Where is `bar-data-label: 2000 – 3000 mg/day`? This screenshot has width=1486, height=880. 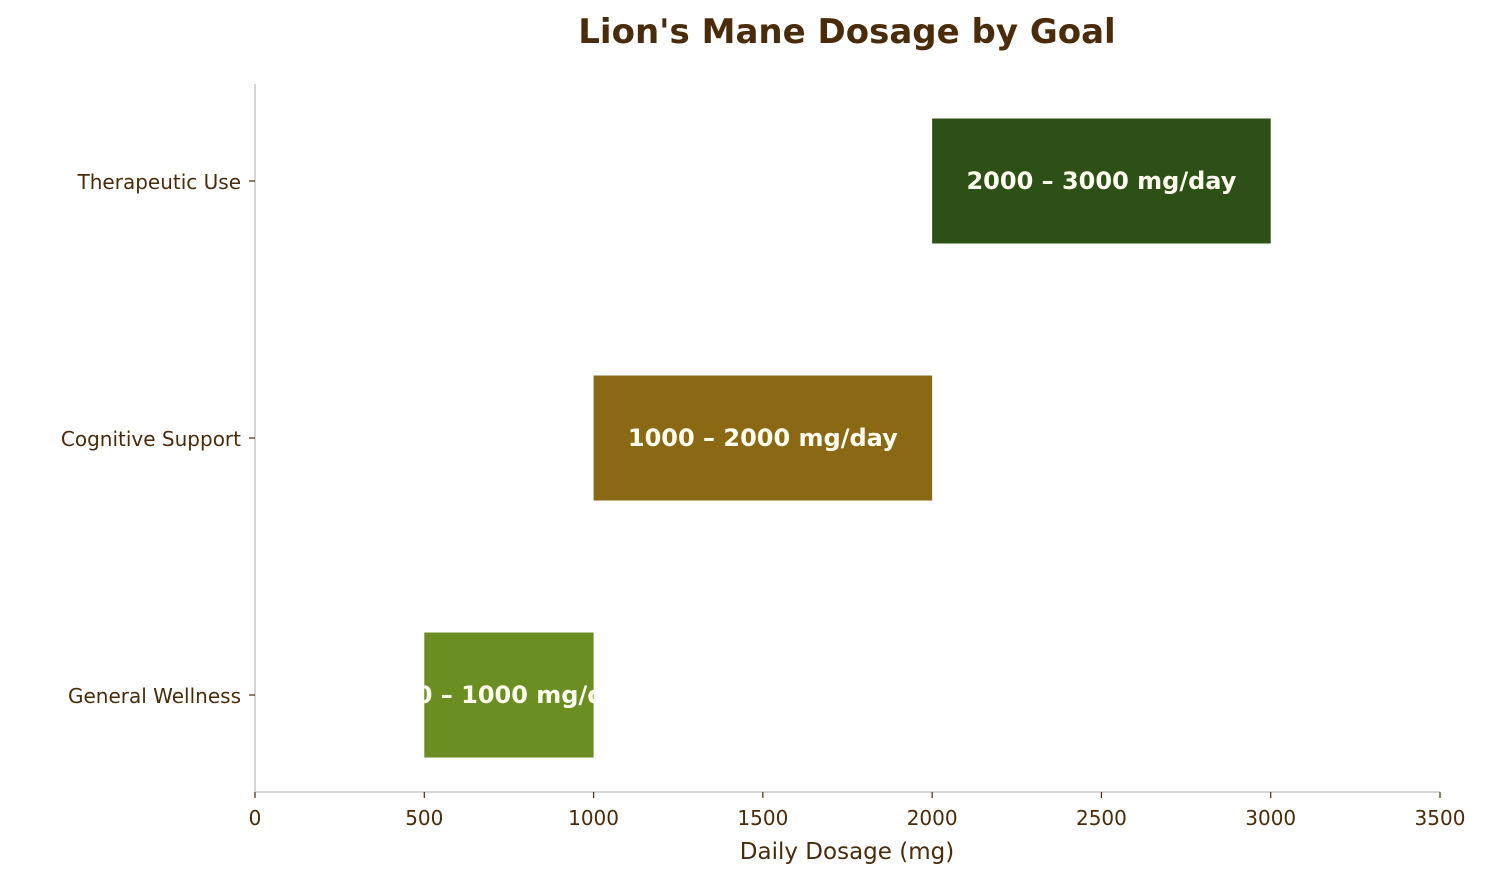 bar-data-label: 2000 – 3000 mg/day is located at coordinates (1101, 181).